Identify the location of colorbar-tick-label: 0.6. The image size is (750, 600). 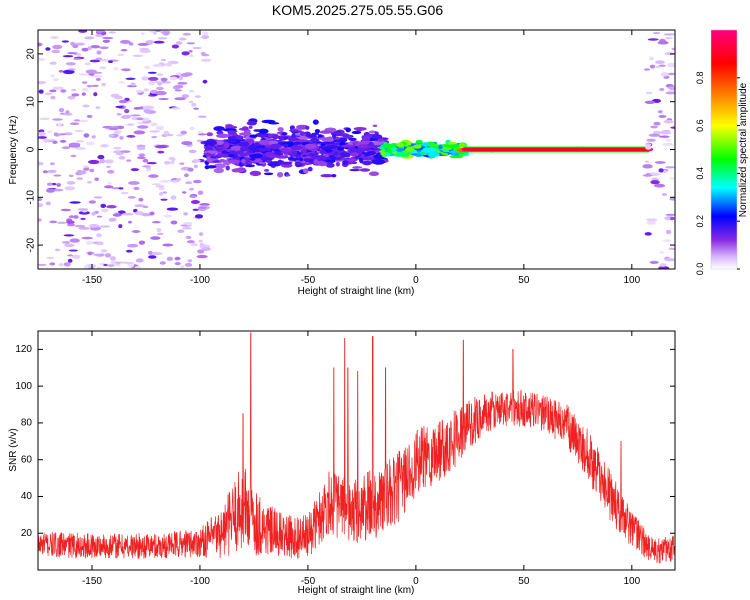
(700, 125).